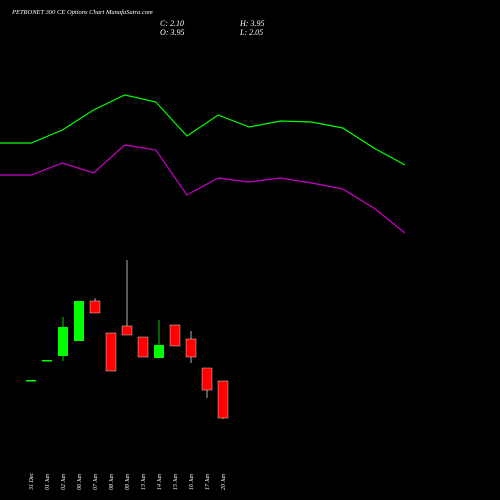 Image resolution: width=500 pixels, height=500 pixels. What do you see at coordinates (172, 32) in the screenshot?
I see `ohlc-open: O: 3.95` at bounding box center [172, 32].